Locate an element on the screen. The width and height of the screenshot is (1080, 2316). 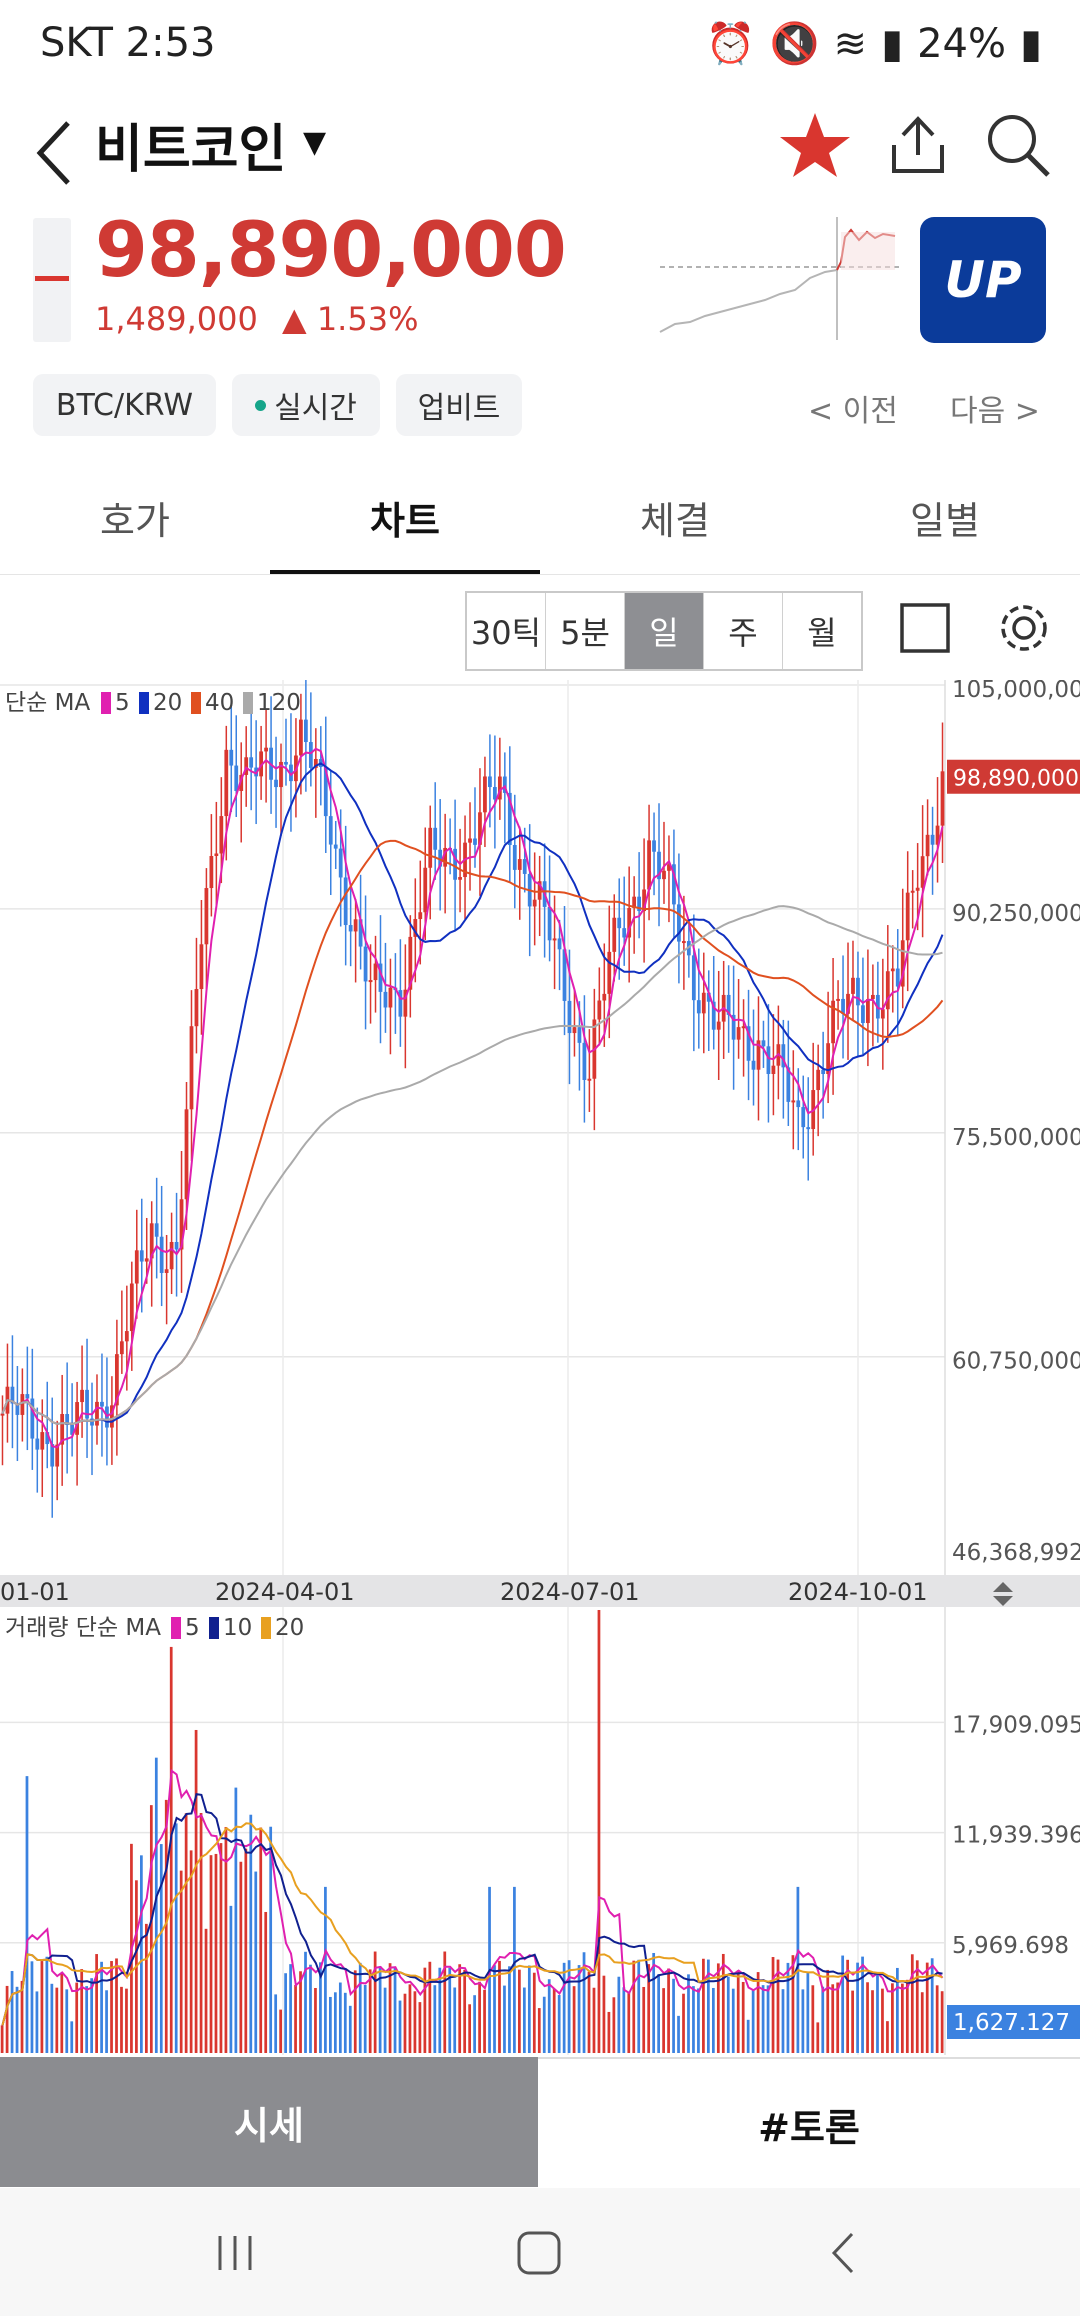
period-day: 일 is located at coordinates (664, 631).